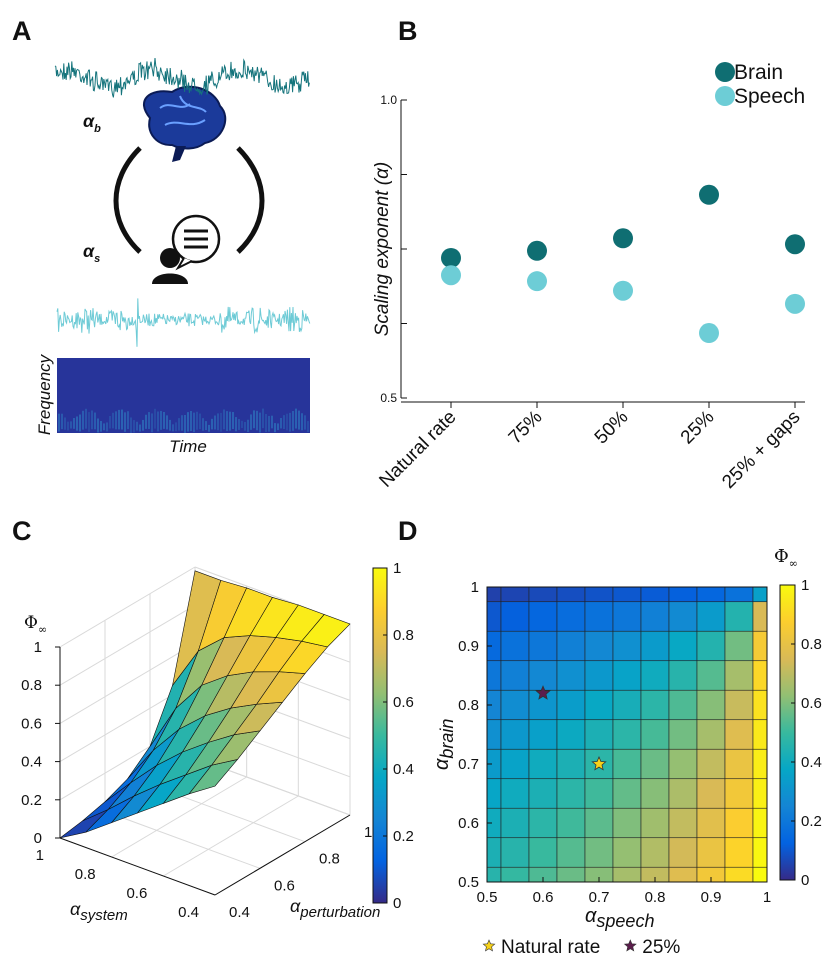  Describe the element at coordinates (811, 821) in the screenshot. I see `colorbar-tick-label: 0.2` at that location.